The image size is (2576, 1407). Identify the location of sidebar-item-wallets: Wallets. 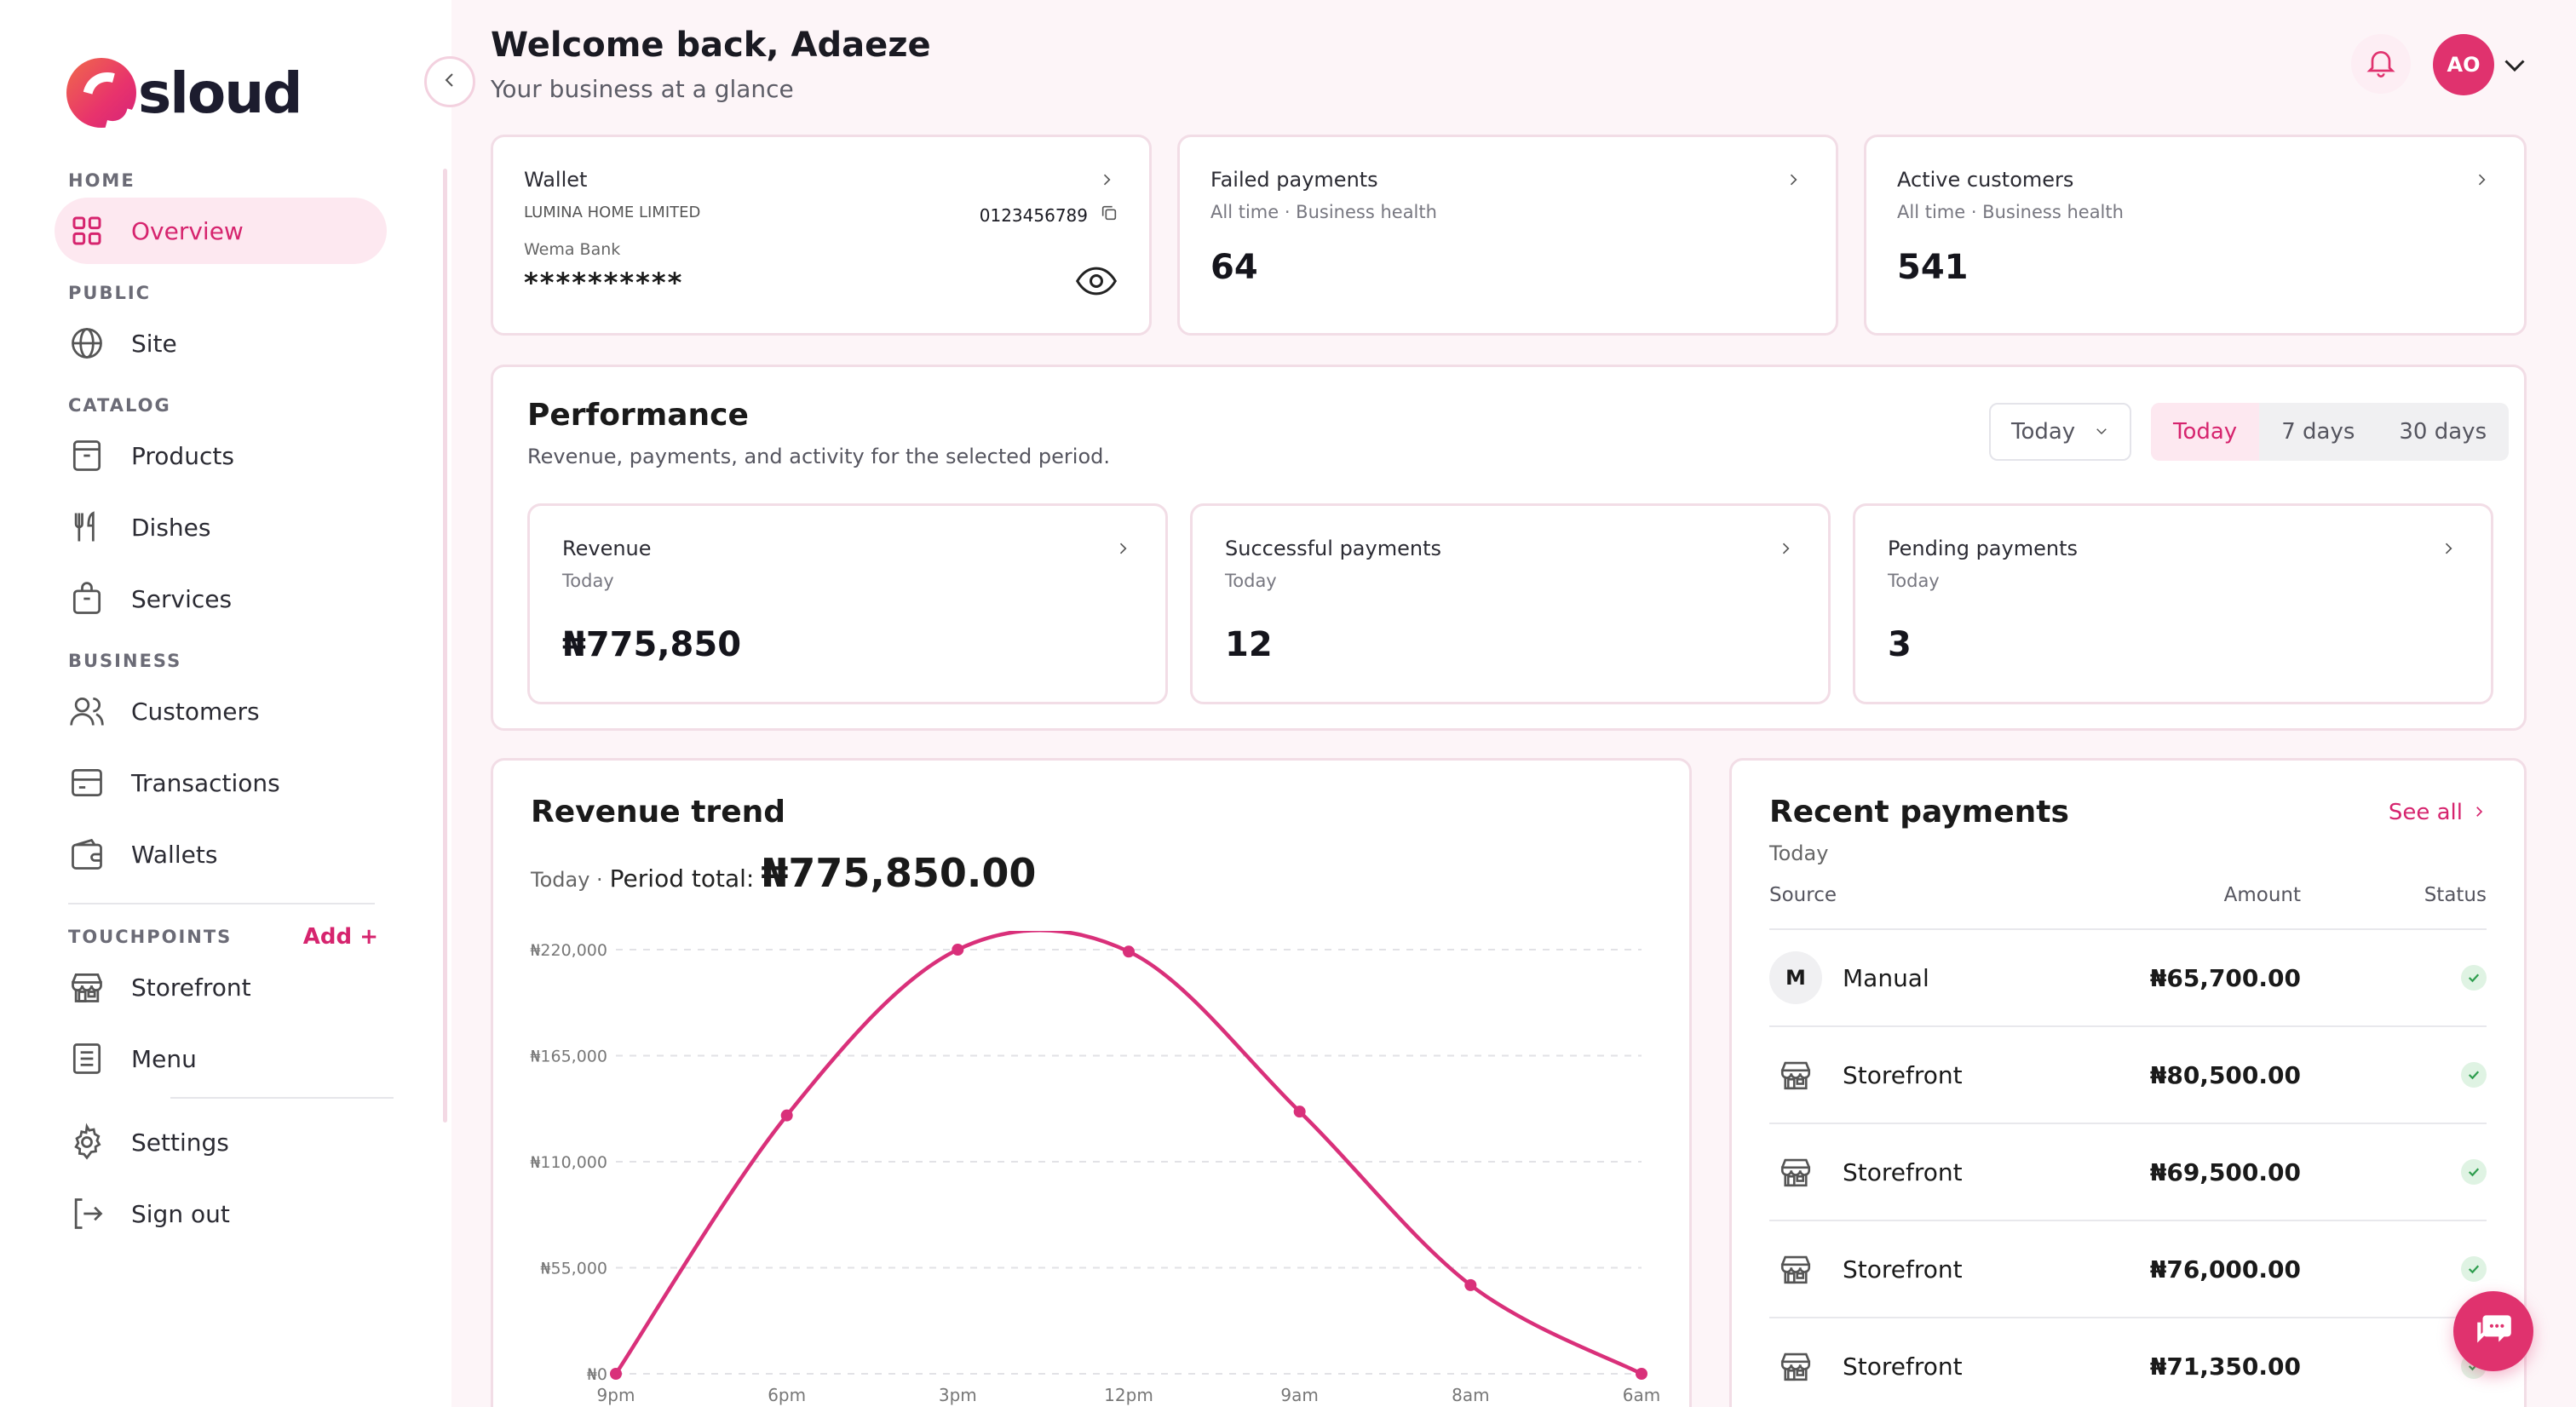
(225, 854).